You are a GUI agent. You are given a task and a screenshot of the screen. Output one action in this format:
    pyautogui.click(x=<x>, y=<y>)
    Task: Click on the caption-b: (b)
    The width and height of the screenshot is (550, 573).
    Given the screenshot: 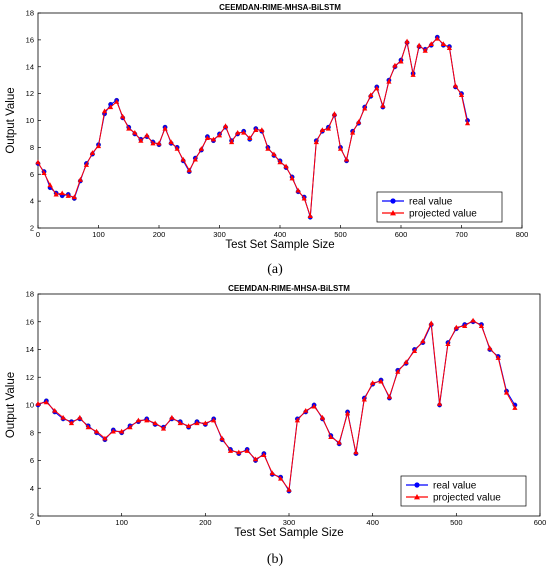 What is the action you would take?
    pyautogui.click(x=275, y=559)
    